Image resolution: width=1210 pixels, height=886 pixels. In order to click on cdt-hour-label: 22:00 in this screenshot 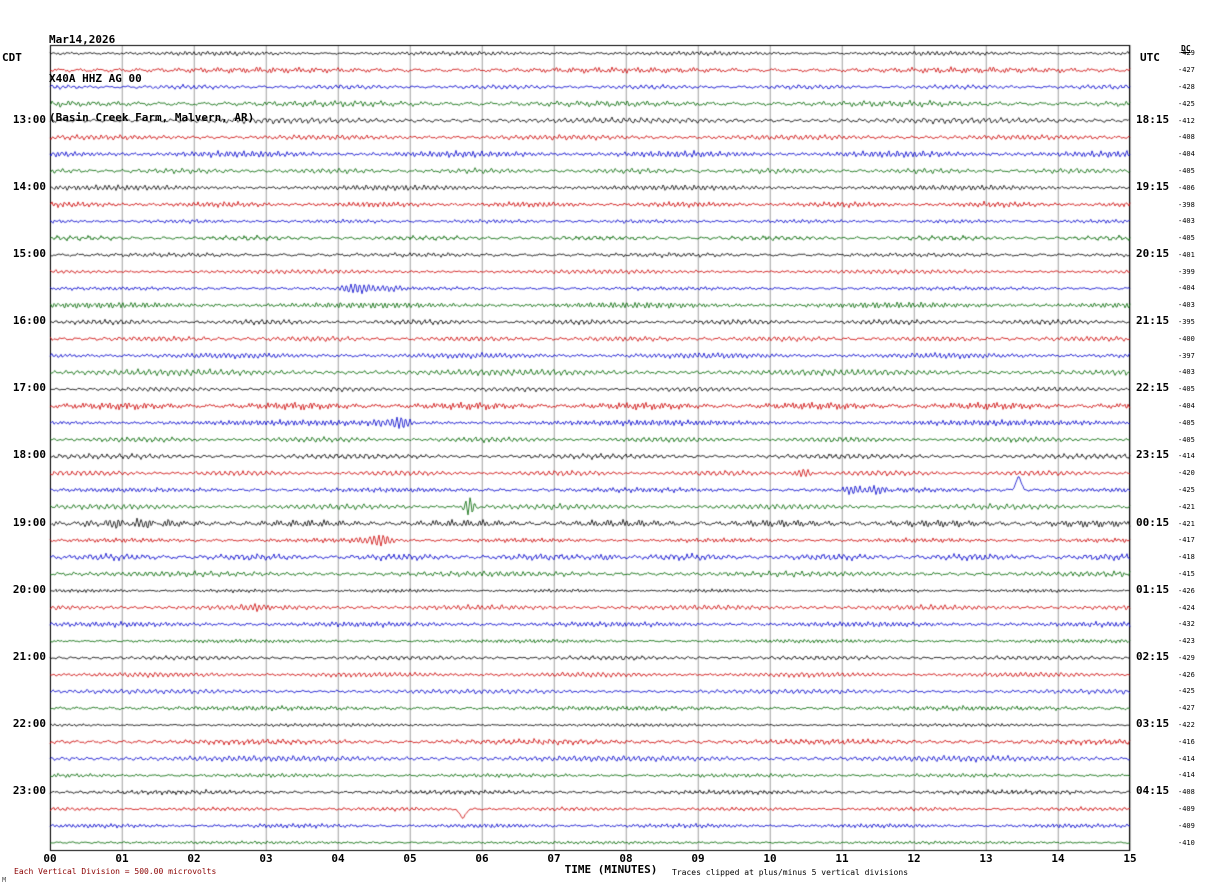, I will do `click(29, 723)`.